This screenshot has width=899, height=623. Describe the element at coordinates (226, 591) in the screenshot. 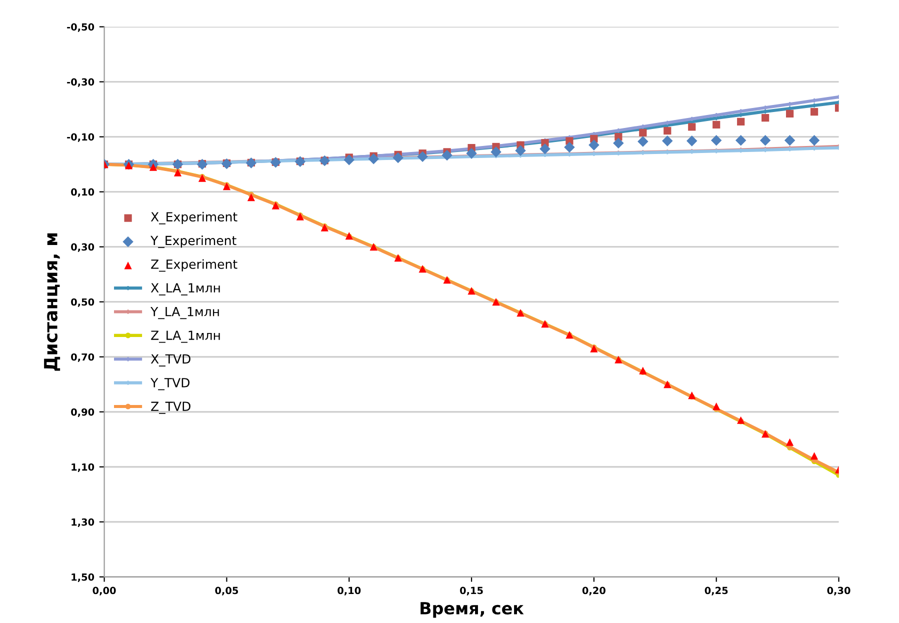

I see `x-tick-label: 0,05` at that location.